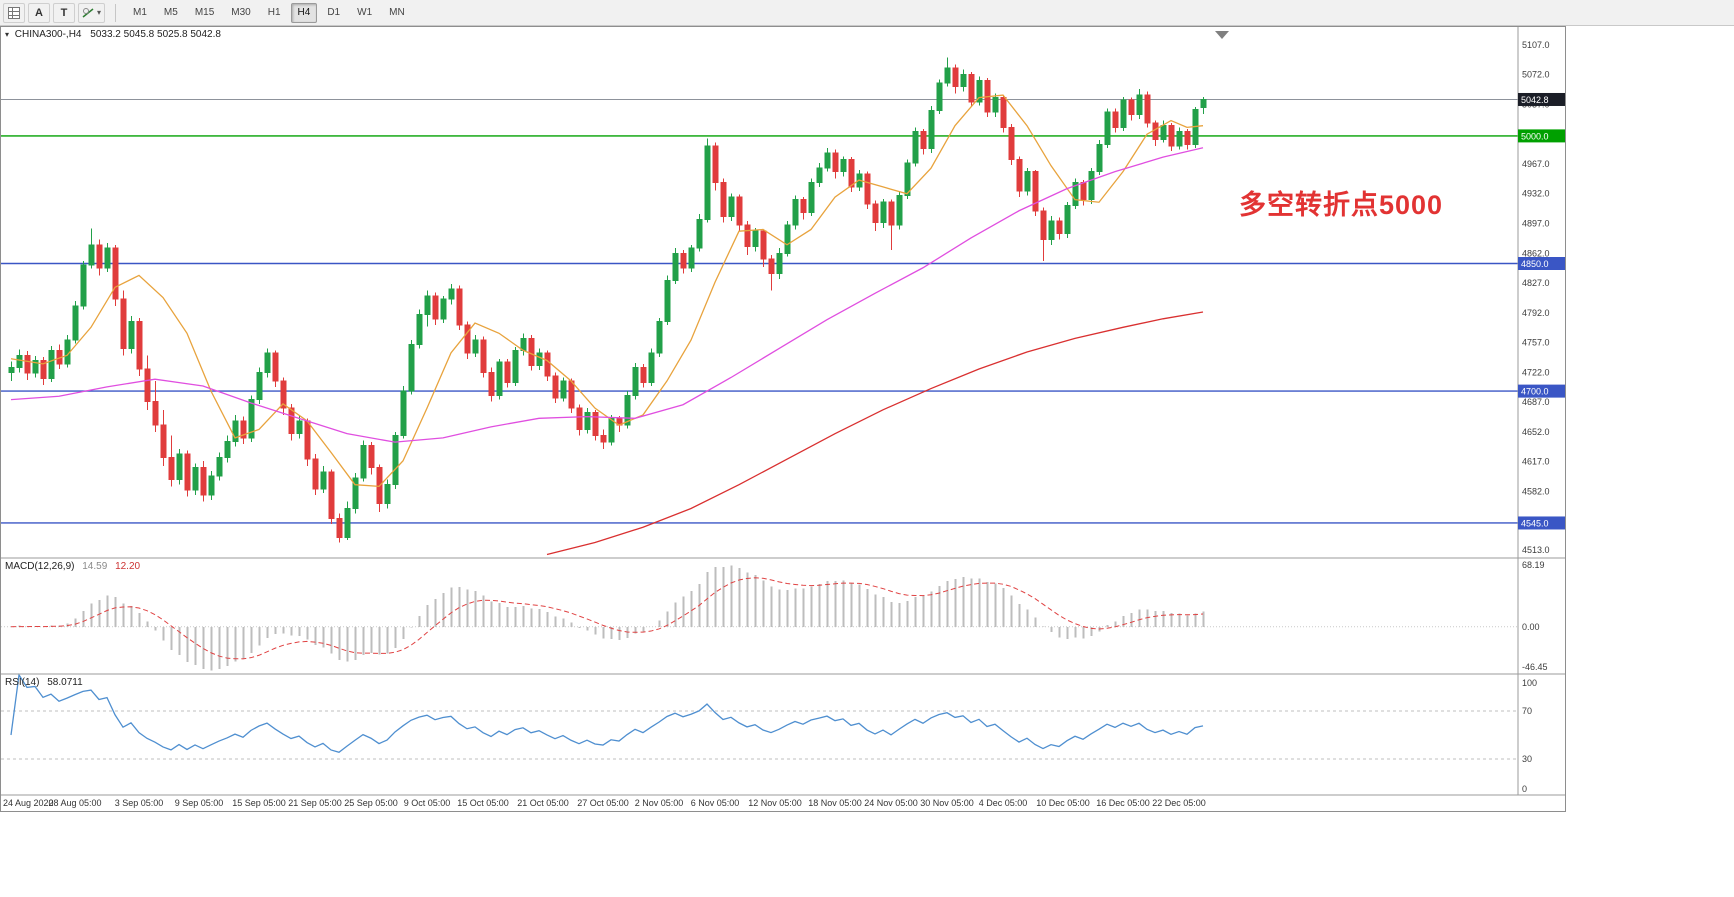 Image resolution: width=1734 pixels, height=897 pixels. I want to click on timeframe-h4-button: H4, so click(304, 12).